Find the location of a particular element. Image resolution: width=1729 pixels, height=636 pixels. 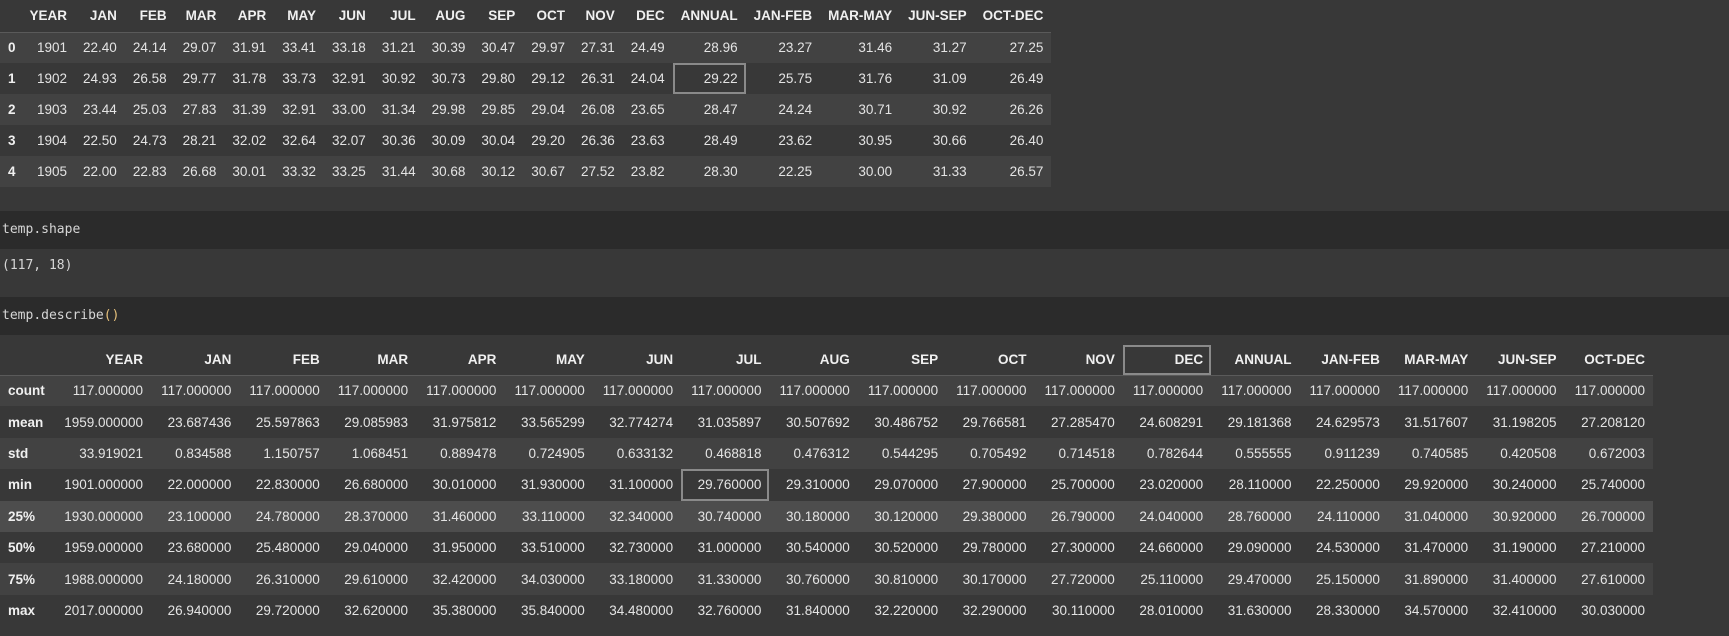

table-cell: 26.26 is located at coordinates (1026, 109).